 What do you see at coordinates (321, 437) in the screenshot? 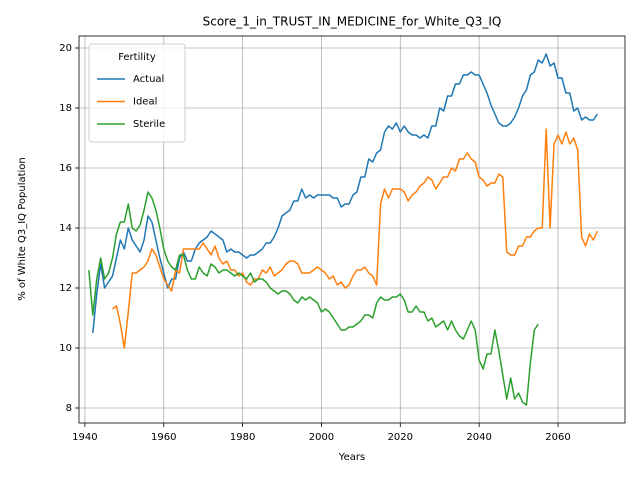
I see `x-tick-label: 2000` at bounding box center [321, 437].